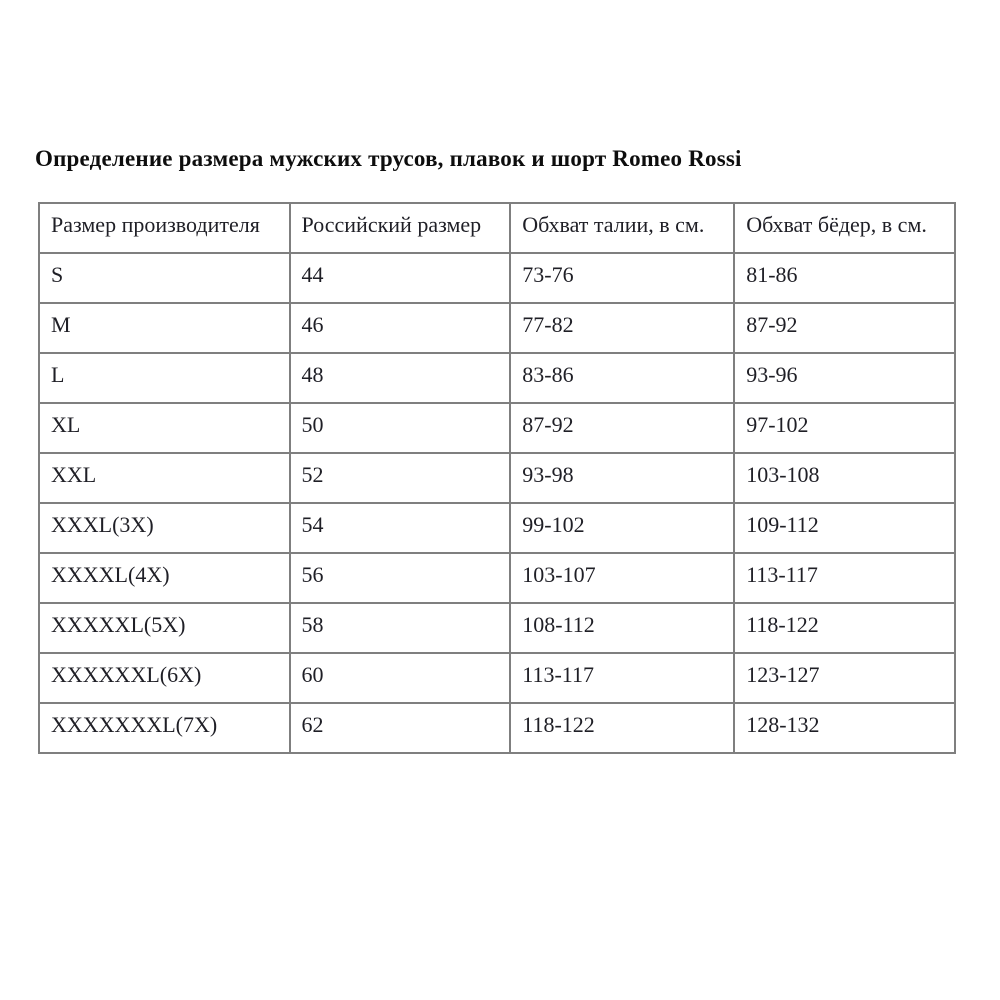 Image resolution: width=1000 pixels, height=1000 pixels. What do you see at coordinates (164, 328) in the screenshot?
I see `table-cell: M` at bounding box center [164, 328].